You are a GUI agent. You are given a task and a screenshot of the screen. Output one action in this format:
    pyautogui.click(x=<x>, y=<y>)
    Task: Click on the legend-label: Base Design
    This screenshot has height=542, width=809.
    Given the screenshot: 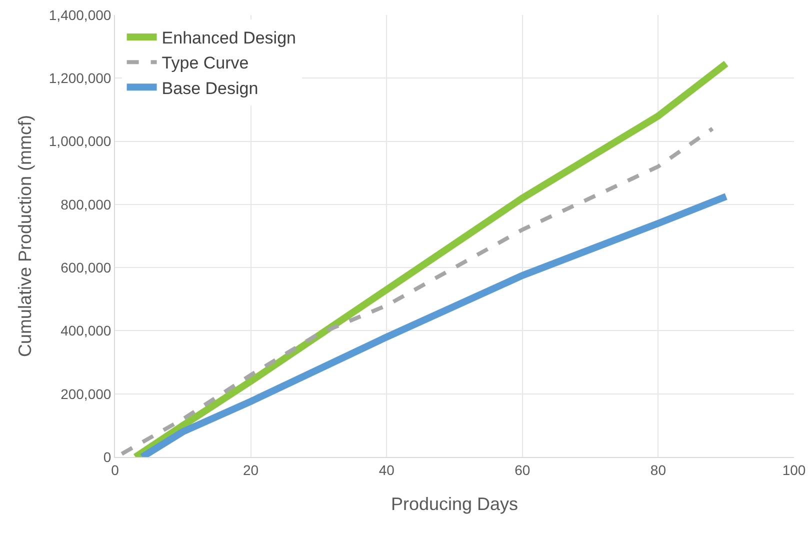 What is the action you would take?
    pyautogui.click(x=210, y=88)
    